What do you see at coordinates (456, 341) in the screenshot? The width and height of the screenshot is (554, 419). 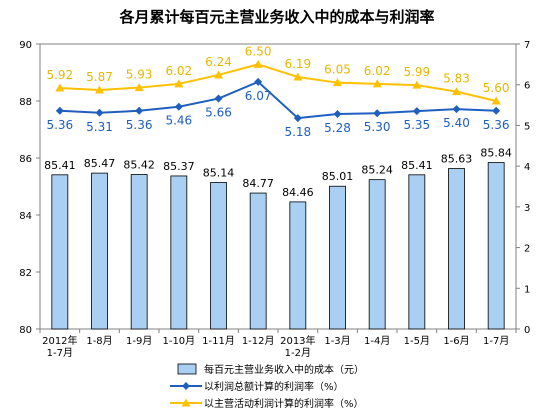 I see `x-category-label: 1-6月` at bounding box center [456, 341].